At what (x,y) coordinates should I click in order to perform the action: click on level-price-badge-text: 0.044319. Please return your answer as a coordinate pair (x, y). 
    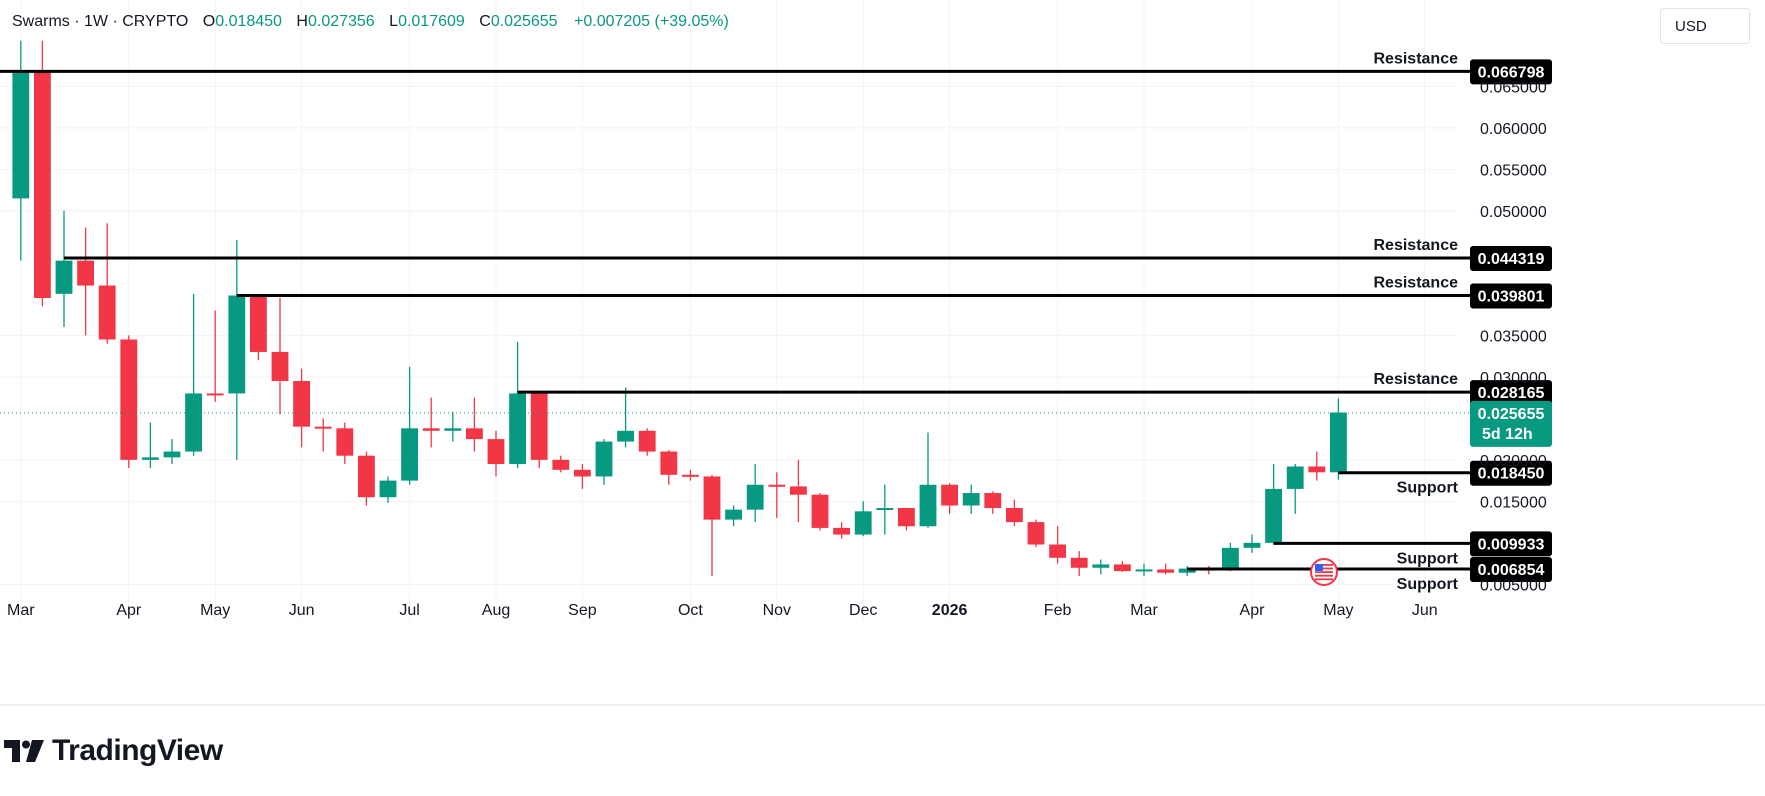
    Looking at the image, I should click on (1511, 259).